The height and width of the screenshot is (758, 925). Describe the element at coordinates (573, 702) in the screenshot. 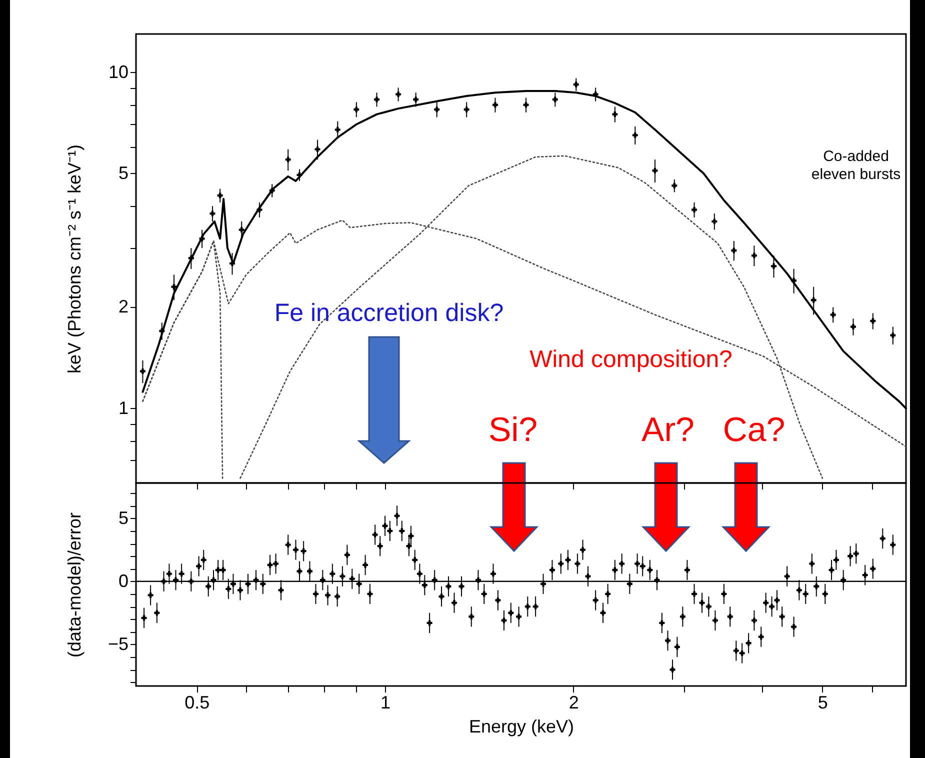

I see `x-tick-label: 2` at that location.